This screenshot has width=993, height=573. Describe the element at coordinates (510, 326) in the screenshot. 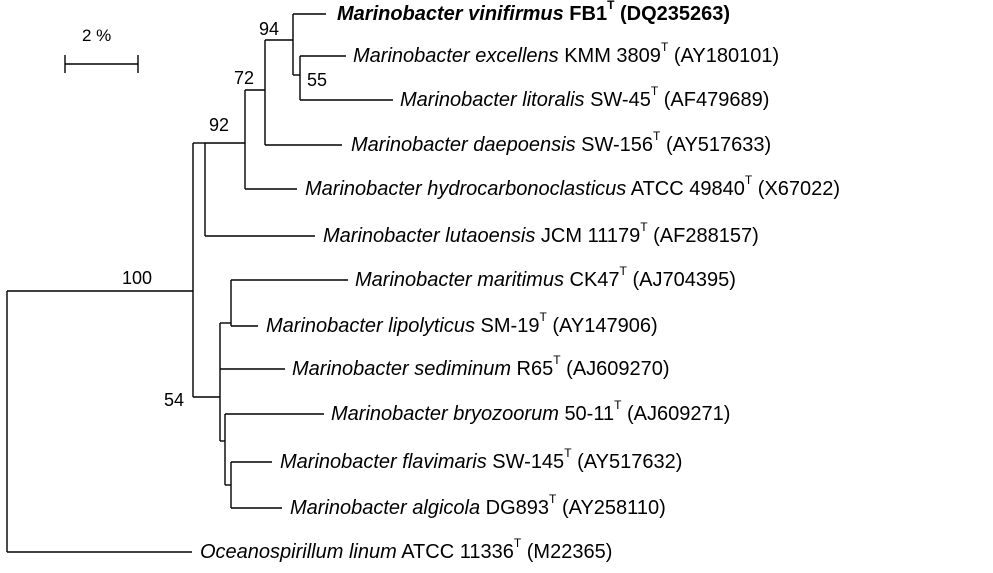

I see `taxon-strain: SM-19` at that location.